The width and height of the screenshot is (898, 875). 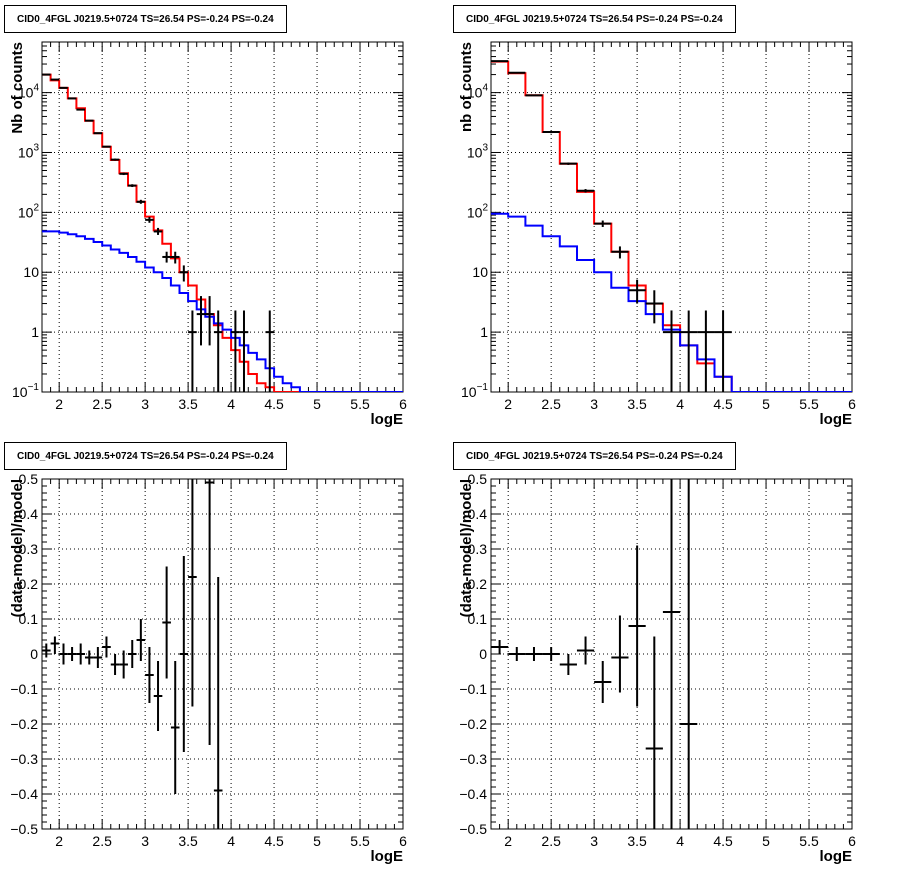 What do you see at coordinates (473, 724) in the screenshot?
I see `y-tick-label: −0.2` at bounding box center [473, 724].